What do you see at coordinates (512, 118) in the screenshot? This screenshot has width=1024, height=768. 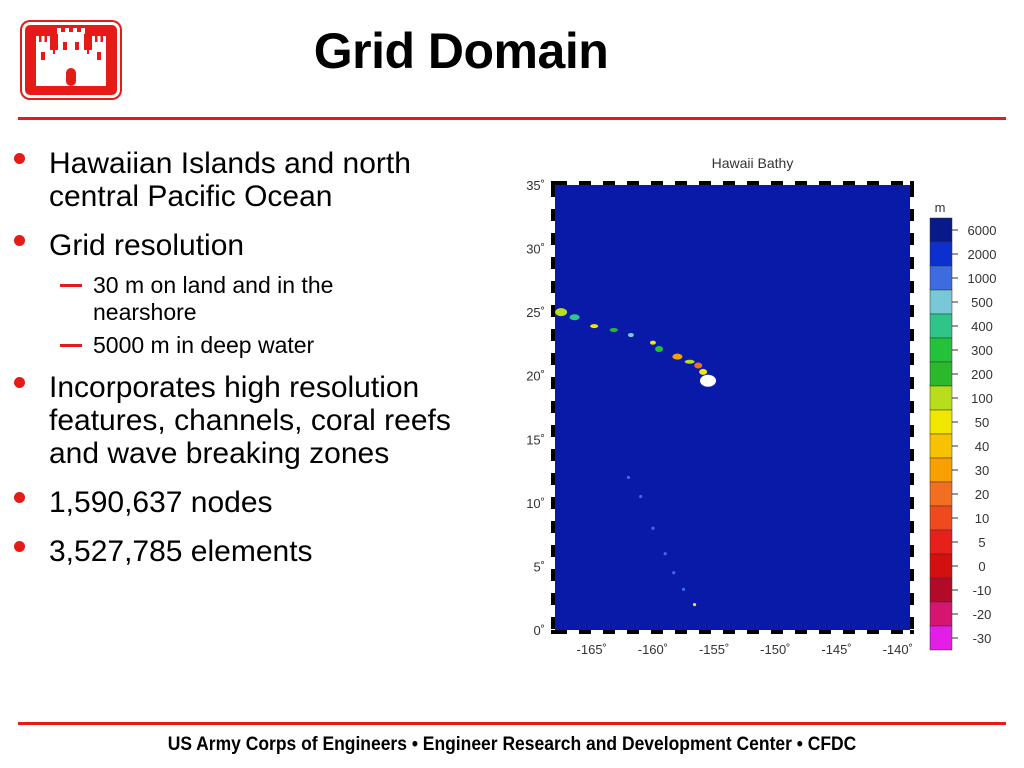 I see `top-divider` at bounding box center [512, 118].